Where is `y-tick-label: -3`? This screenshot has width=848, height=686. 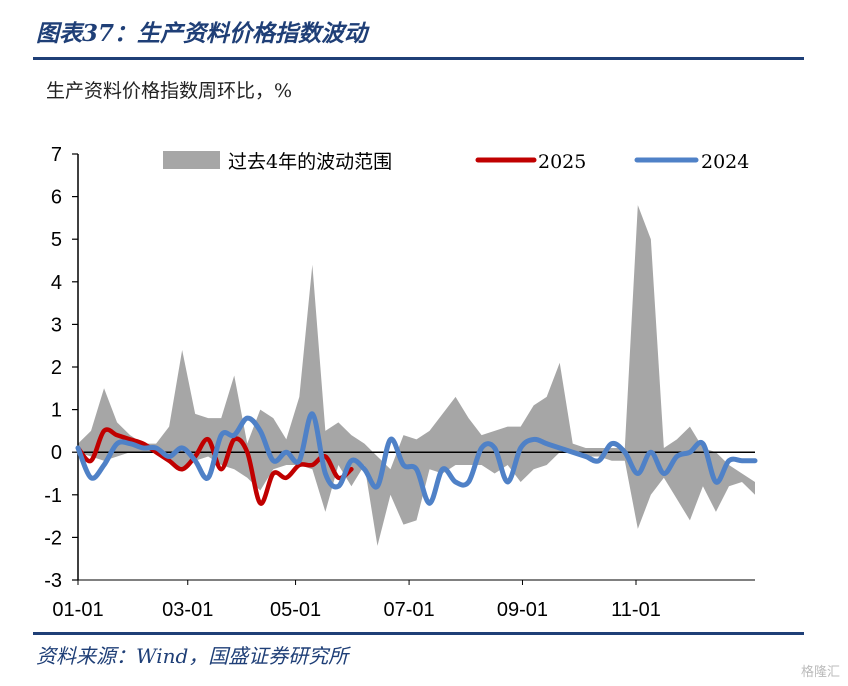 y-tick-label: -3 is located at coordinates (53, 581).